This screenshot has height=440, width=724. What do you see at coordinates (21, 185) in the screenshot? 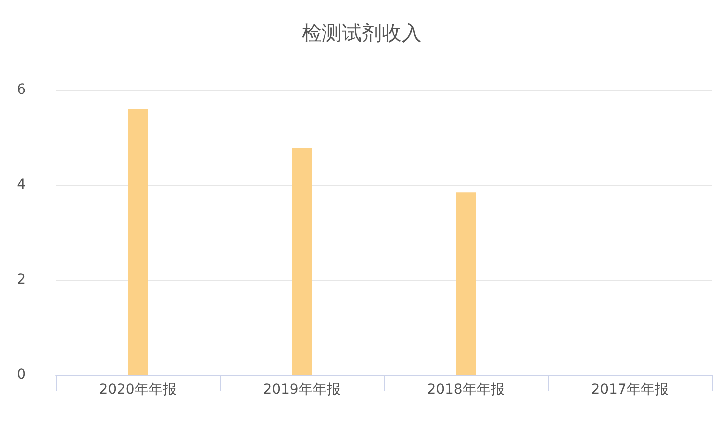
I see `y-tick-label: 4` at bounding box center [21, 185].